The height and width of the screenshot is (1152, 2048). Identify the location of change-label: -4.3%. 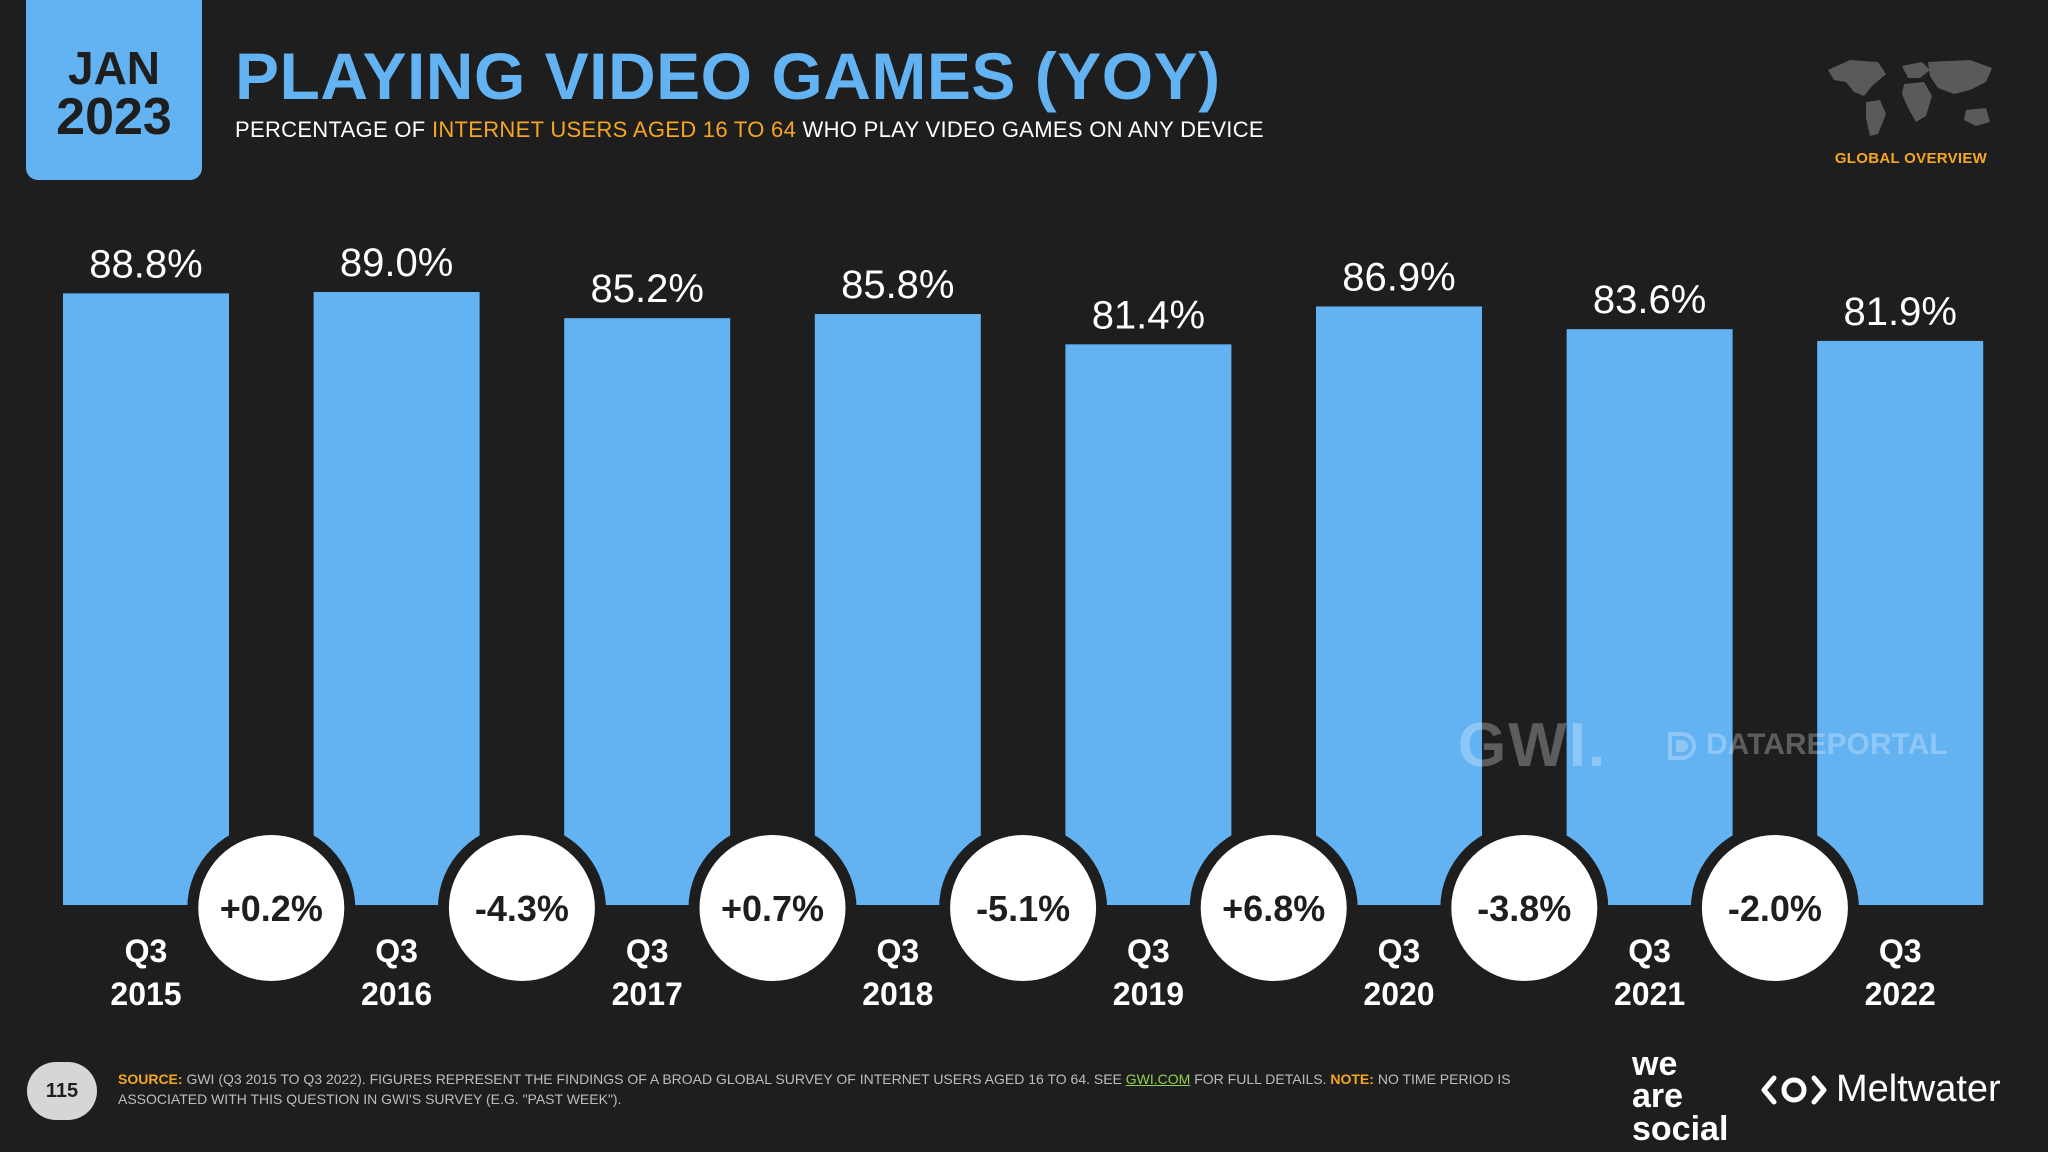
(522, 908).